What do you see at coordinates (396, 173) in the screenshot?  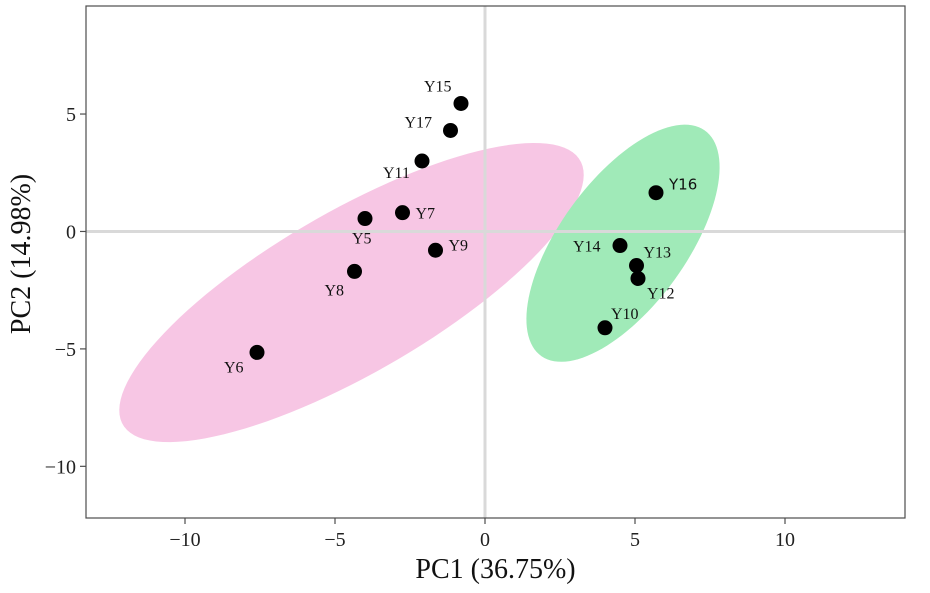 I see `point-label-y11: Y11` at bounding box center [396, 173].